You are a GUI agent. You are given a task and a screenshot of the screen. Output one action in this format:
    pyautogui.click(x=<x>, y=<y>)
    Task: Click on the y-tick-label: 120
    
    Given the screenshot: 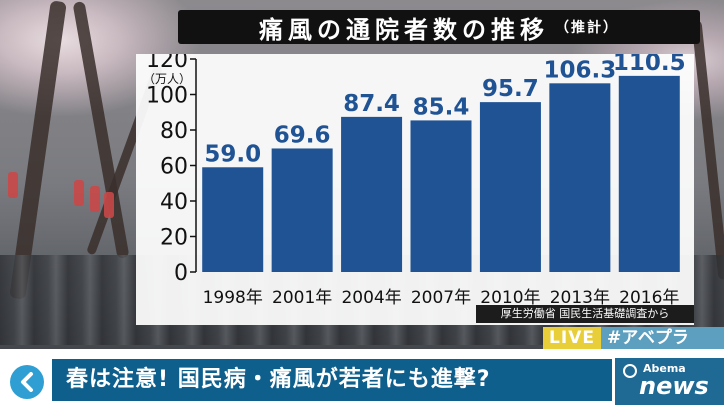 What is the action you would take?
    pyautogui.click(x=167, y=63)
    